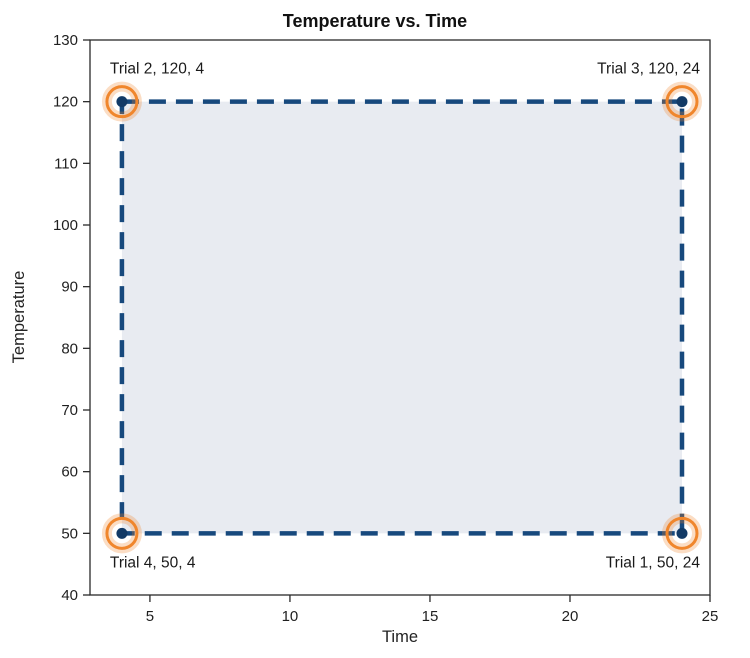  Describe the element at coordinates (69, 410) in the screenshot. I see `y-tick-label: 70` at that location.